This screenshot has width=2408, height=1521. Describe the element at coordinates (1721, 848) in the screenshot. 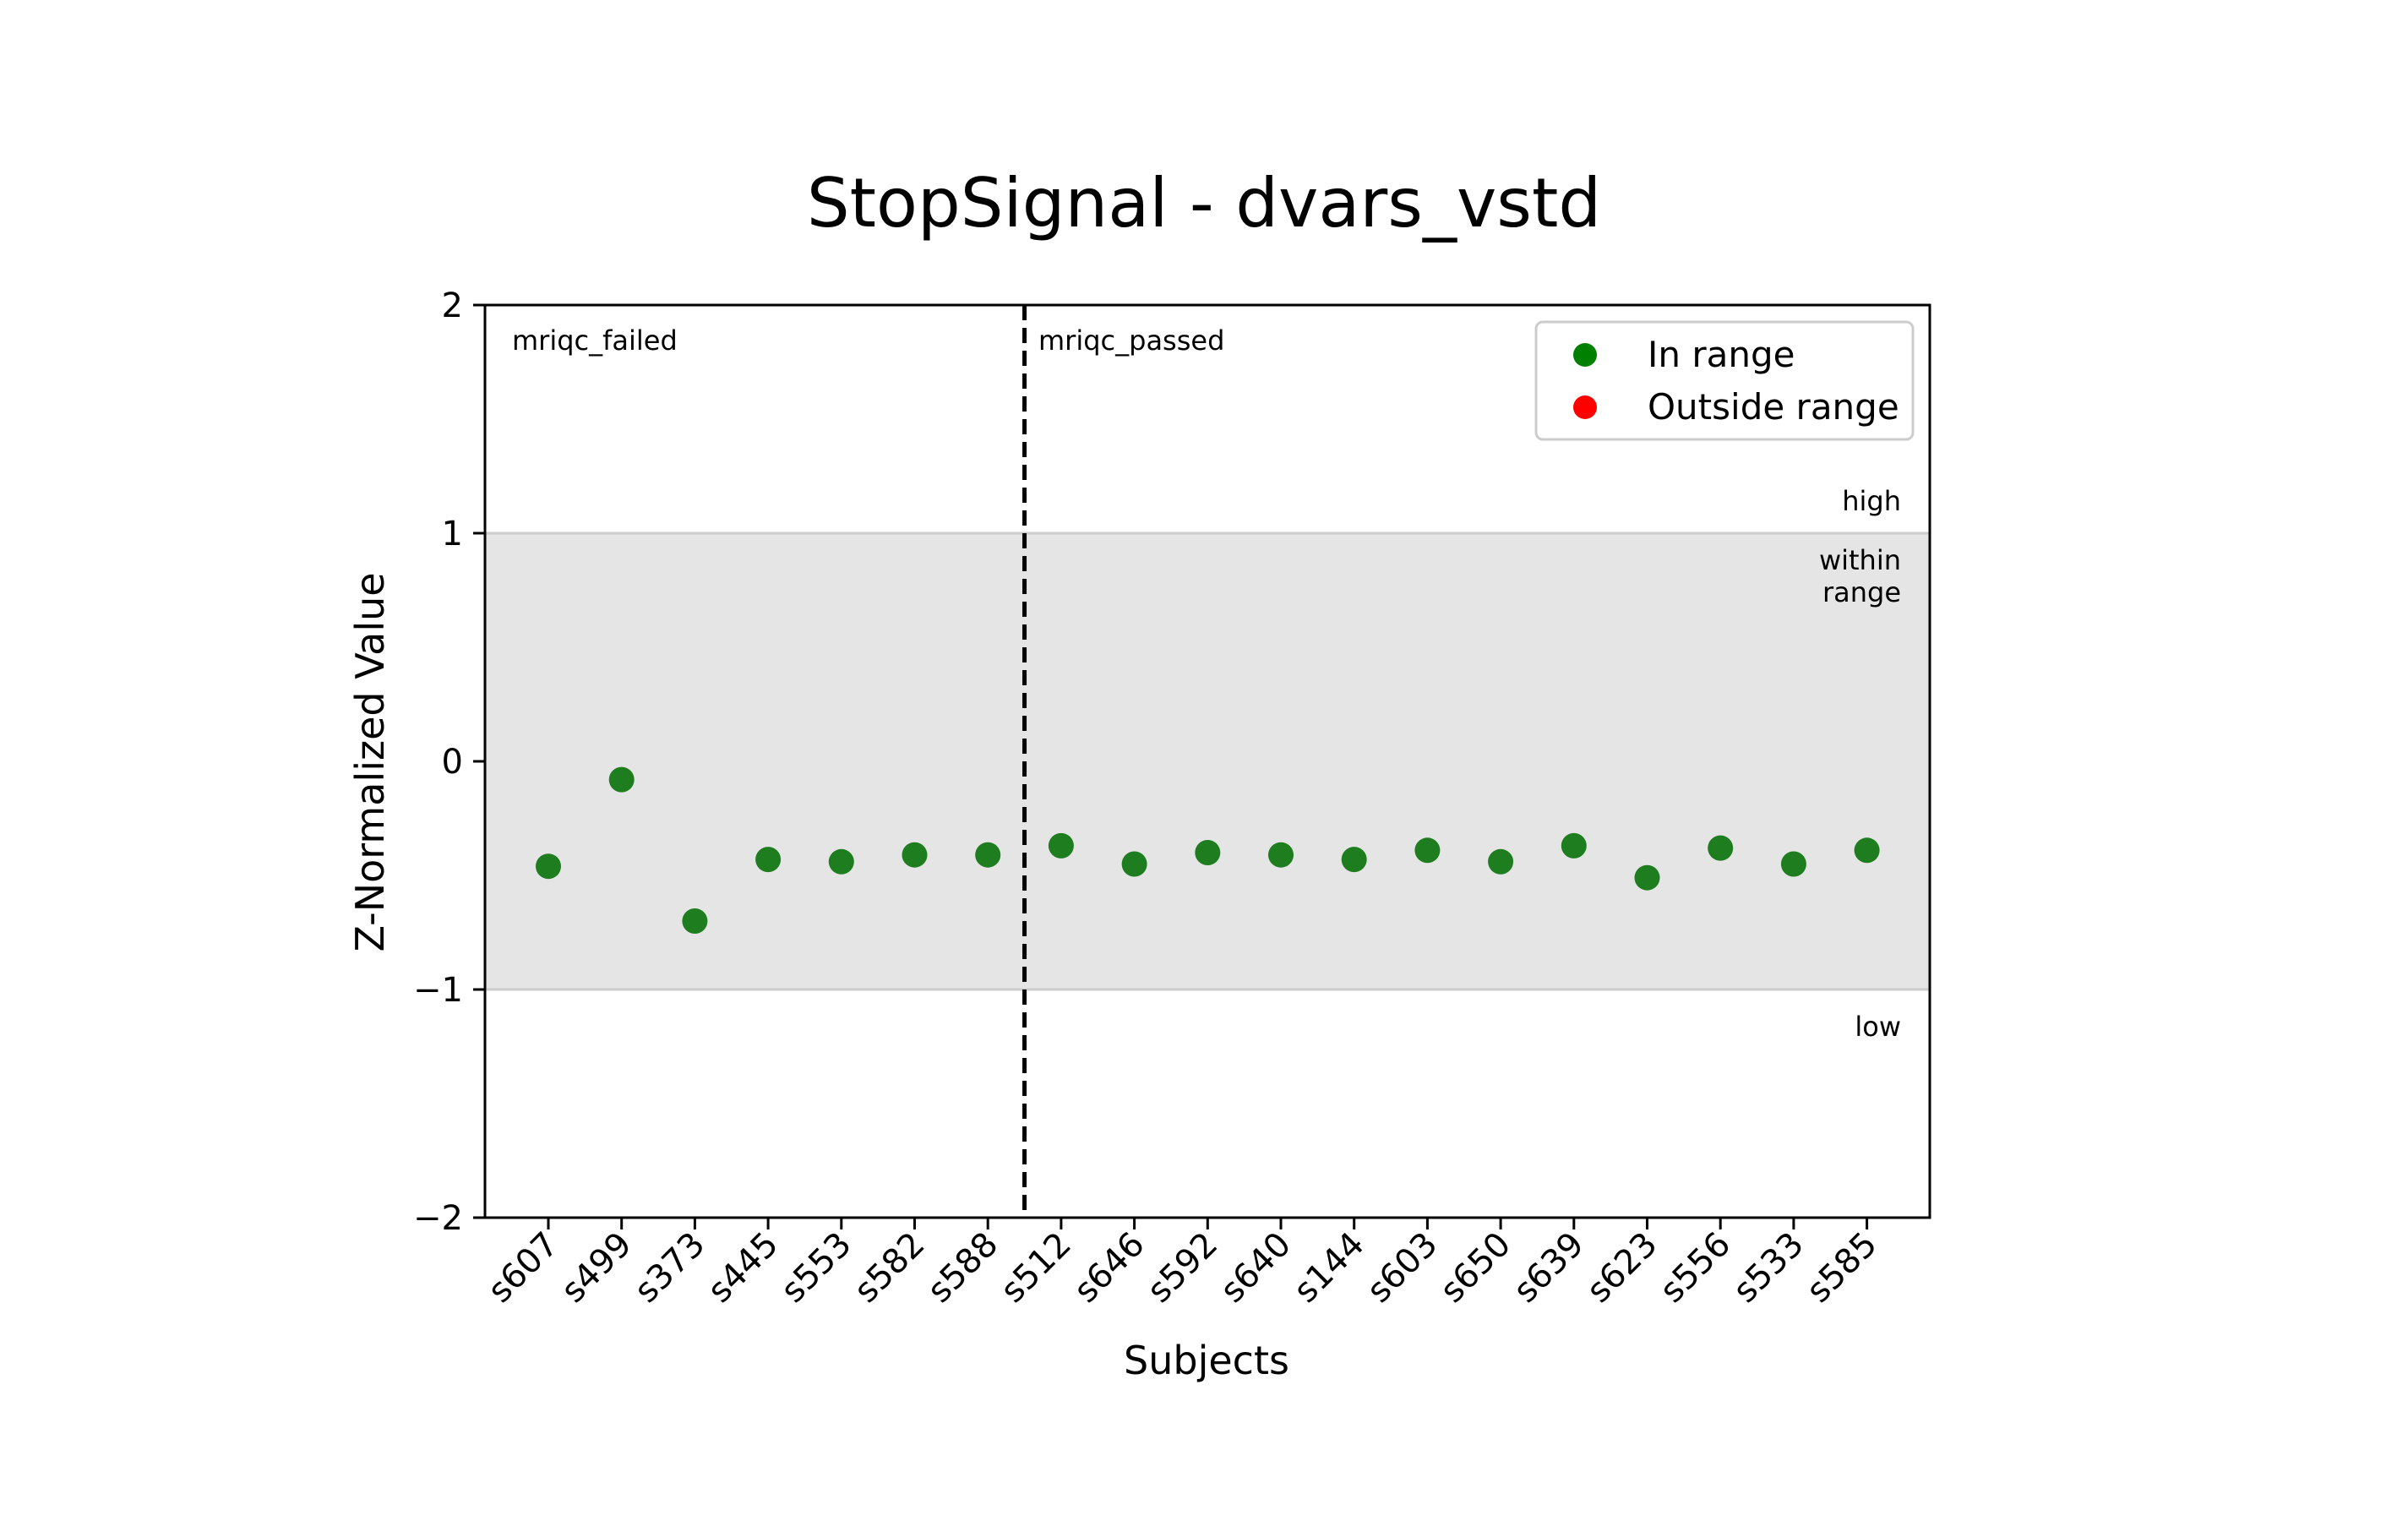

I see `data-point-s556` at that location.